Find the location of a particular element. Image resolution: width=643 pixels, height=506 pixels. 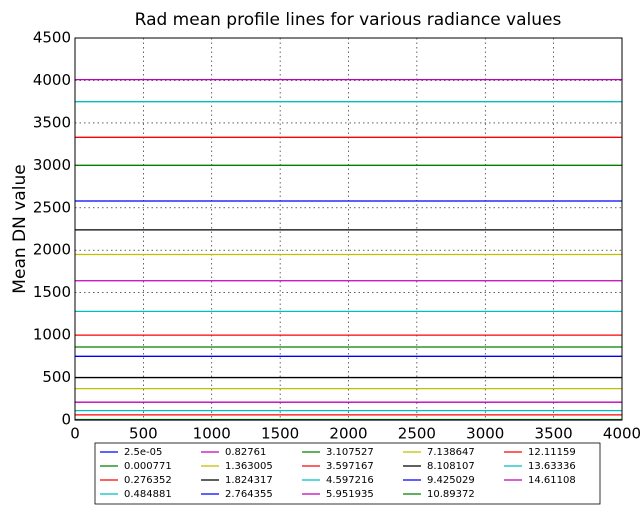

y-tick-label: 3000 is located at coordinates (52, 165).